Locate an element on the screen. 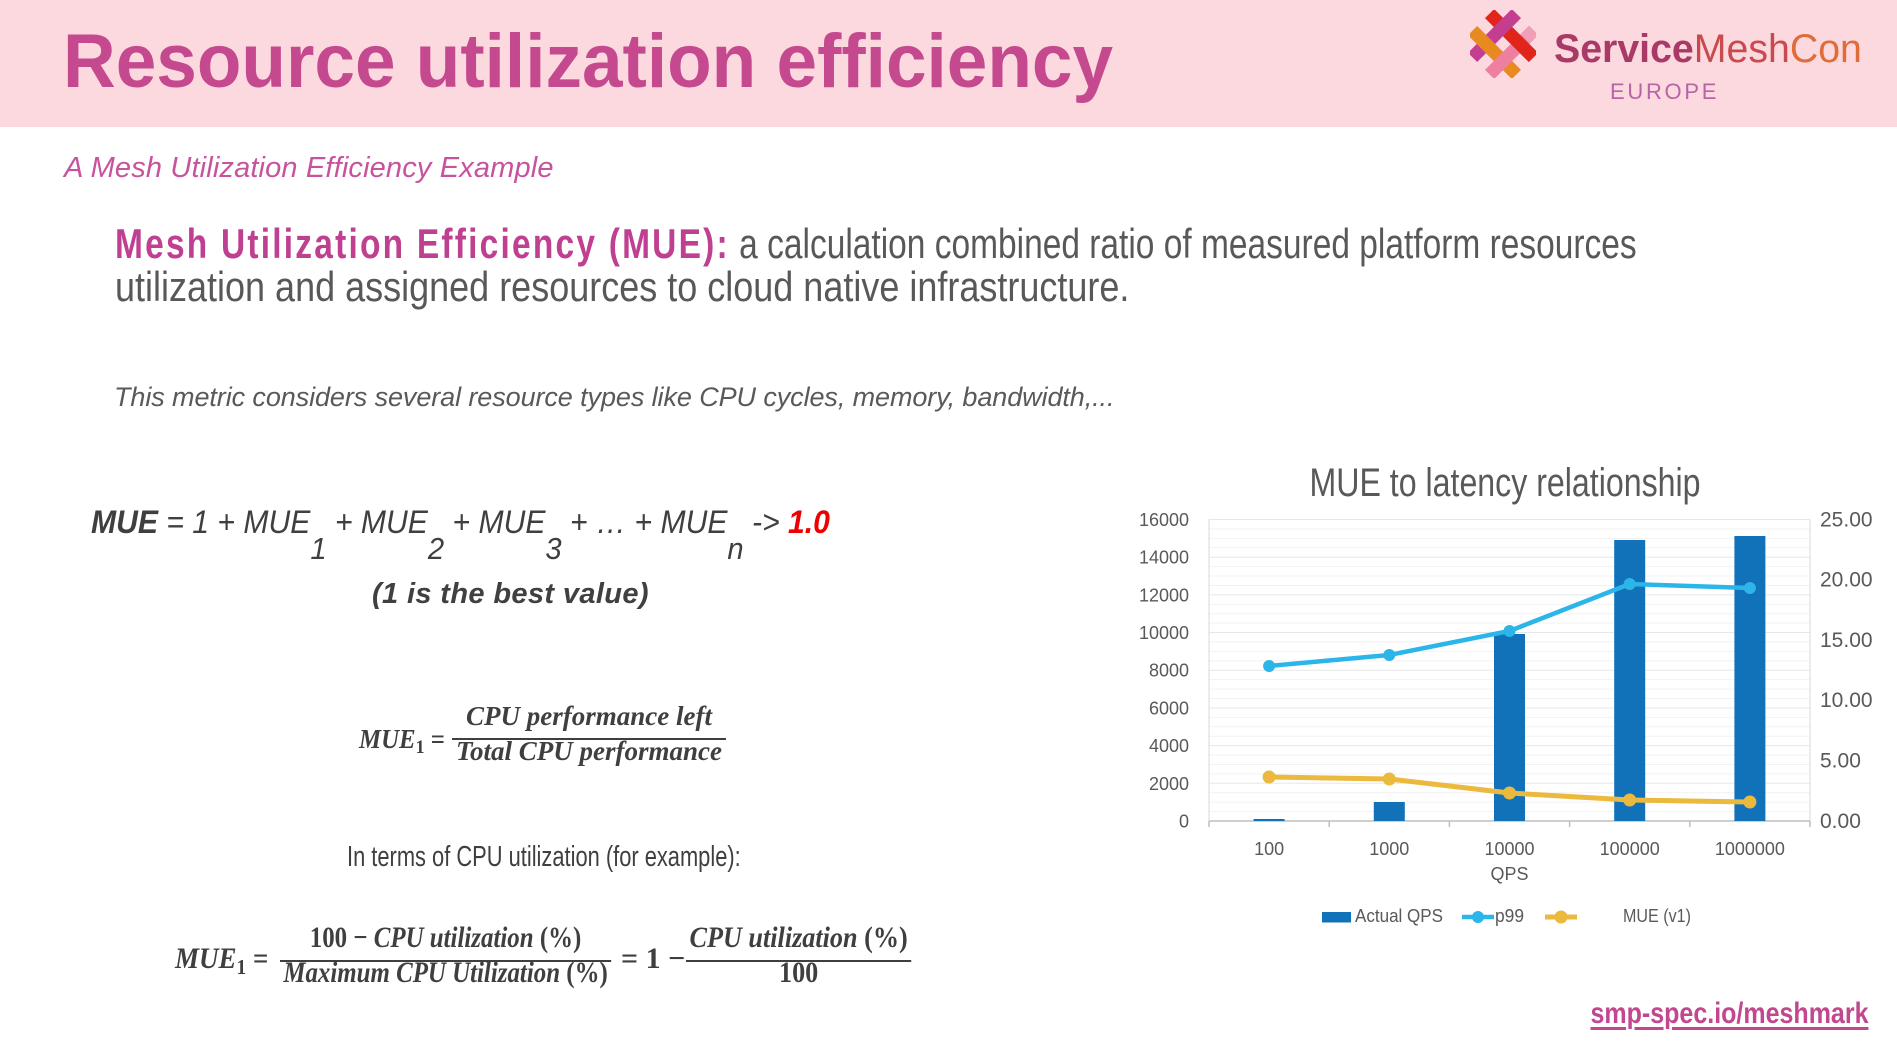  svg-text: 1000000 is located at coordinates (1750, 849).